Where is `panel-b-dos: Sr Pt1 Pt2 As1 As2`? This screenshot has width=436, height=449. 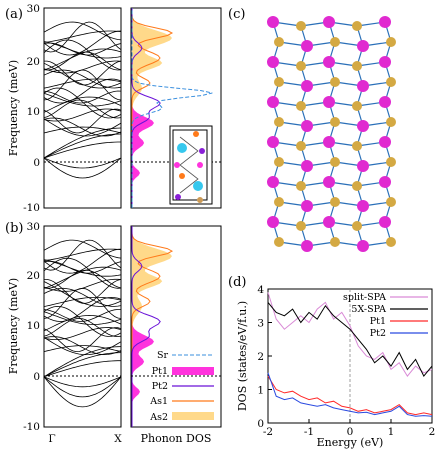
panel-b-dos: Sr Pt1 Pt2 As1 As2 is located at coordinates (176, 326).